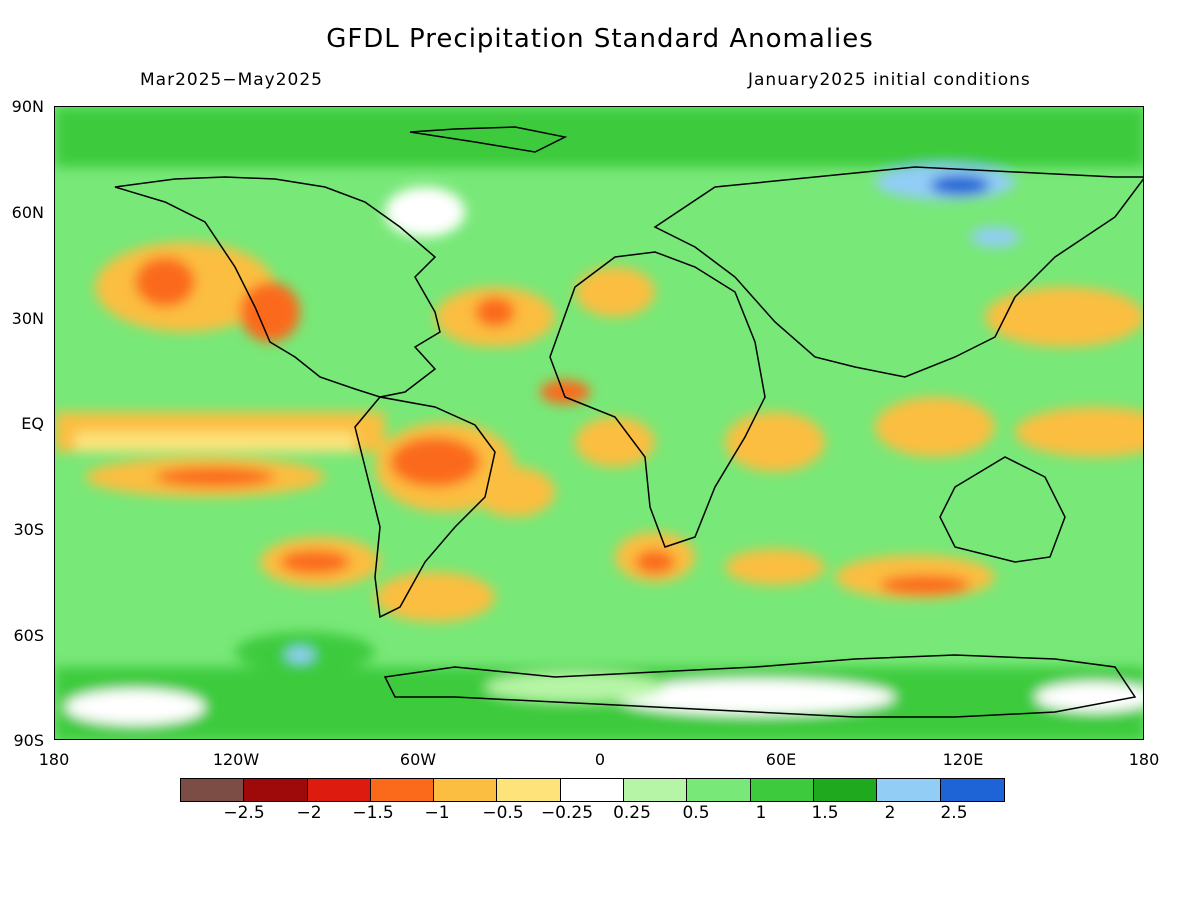 The height and width of the screenshot is (900, 1200). I want to click on lat-tick-90n: 90N, so click(27, 106).